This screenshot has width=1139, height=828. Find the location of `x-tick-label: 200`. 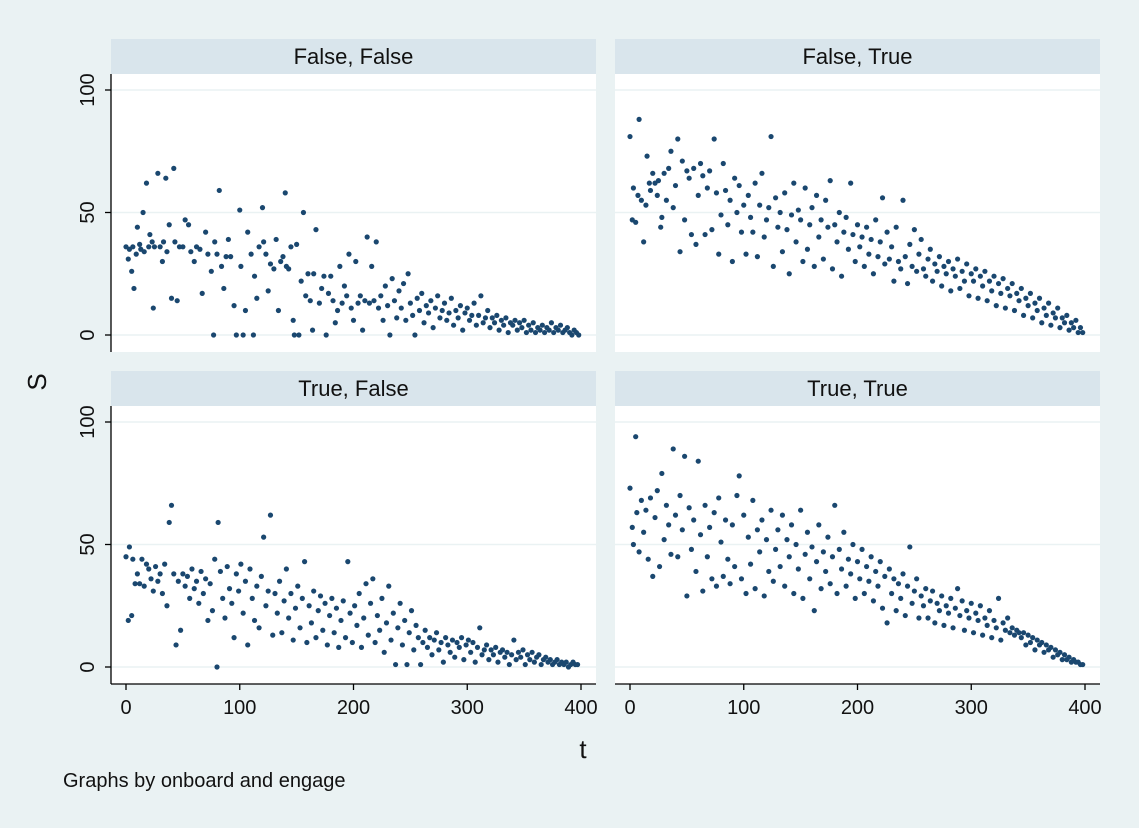

x-tick-label: 200 is located at coordinates (353, 708).